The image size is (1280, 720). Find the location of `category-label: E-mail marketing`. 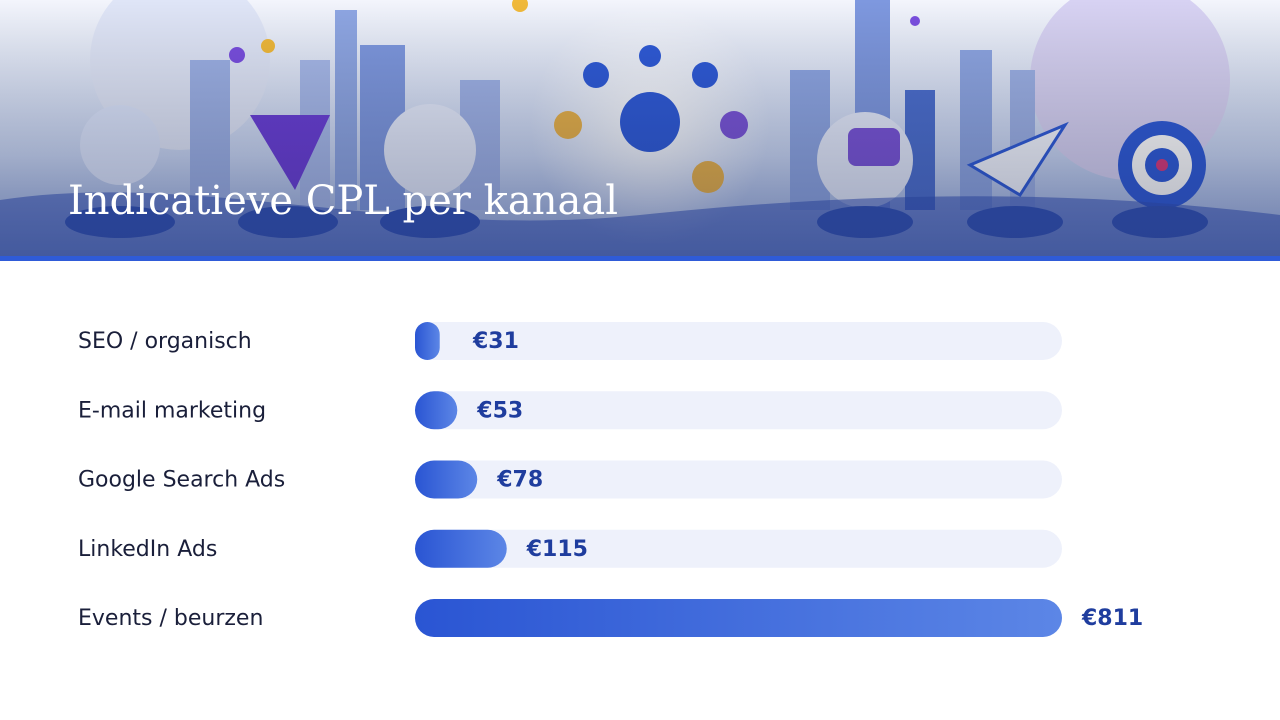

category-label: E-mail marketing is located at coordinates (172, 410).